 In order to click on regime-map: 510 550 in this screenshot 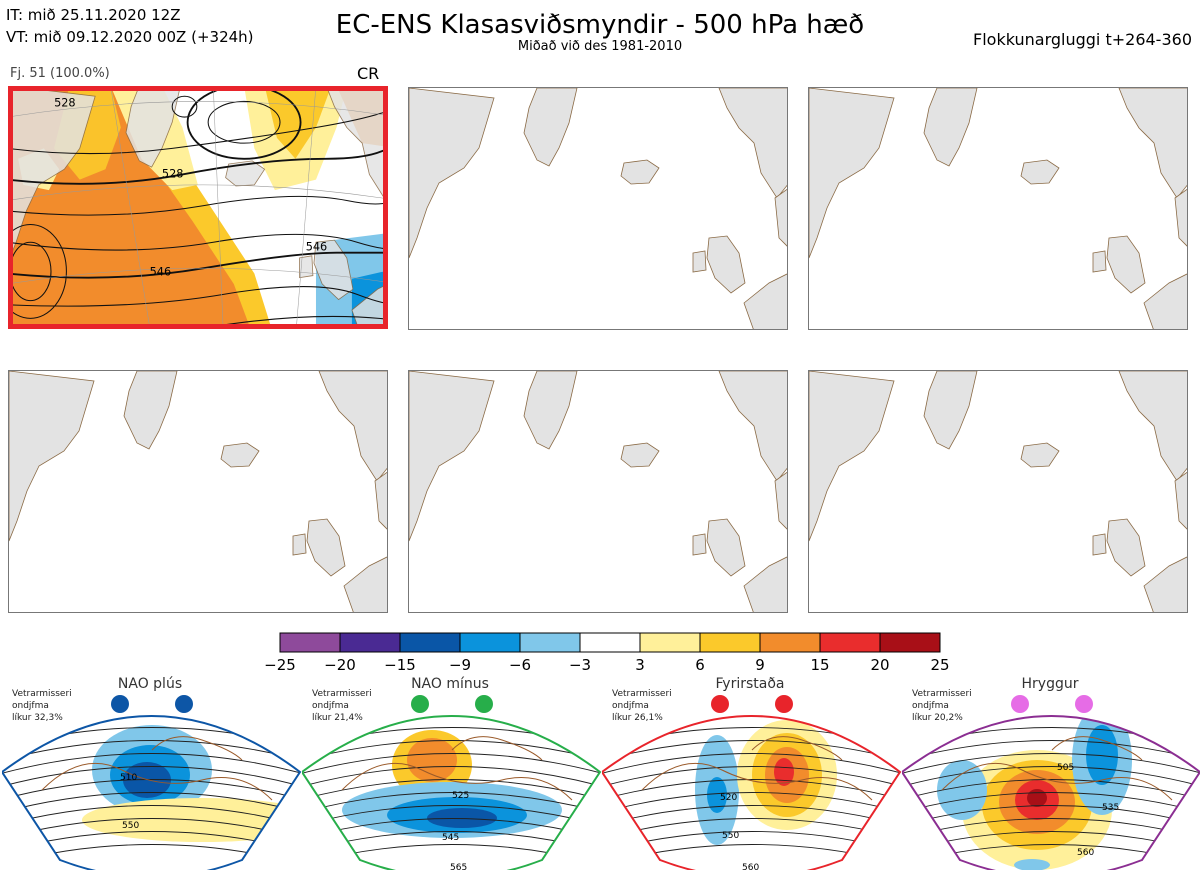, I will do `click(152, 782)`.